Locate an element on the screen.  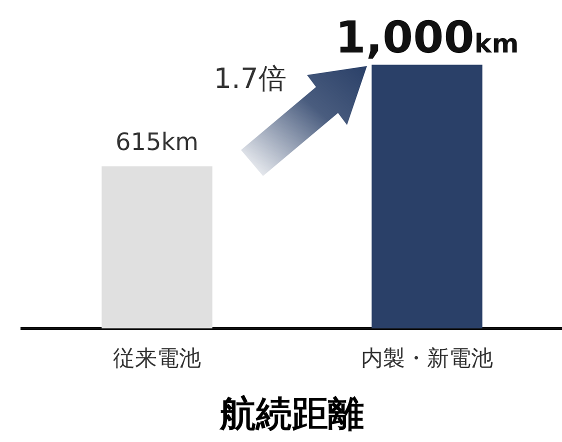
annotation: 1.7倍 is located at coordinates (250, 78).